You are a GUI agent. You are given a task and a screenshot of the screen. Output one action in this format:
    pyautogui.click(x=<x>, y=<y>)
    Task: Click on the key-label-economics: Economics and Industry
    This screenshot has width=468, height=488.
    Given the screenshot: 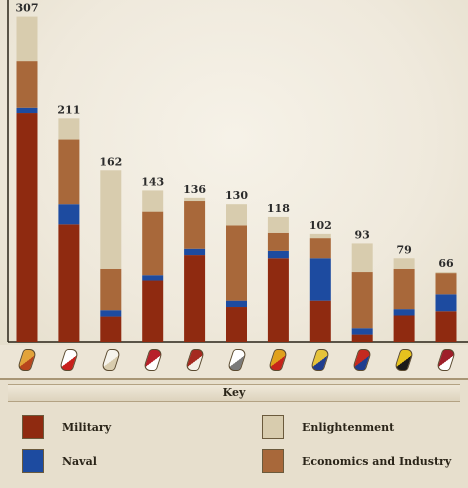 What is the action you would take?
    pyautogui.click(x=377, y=461)
    